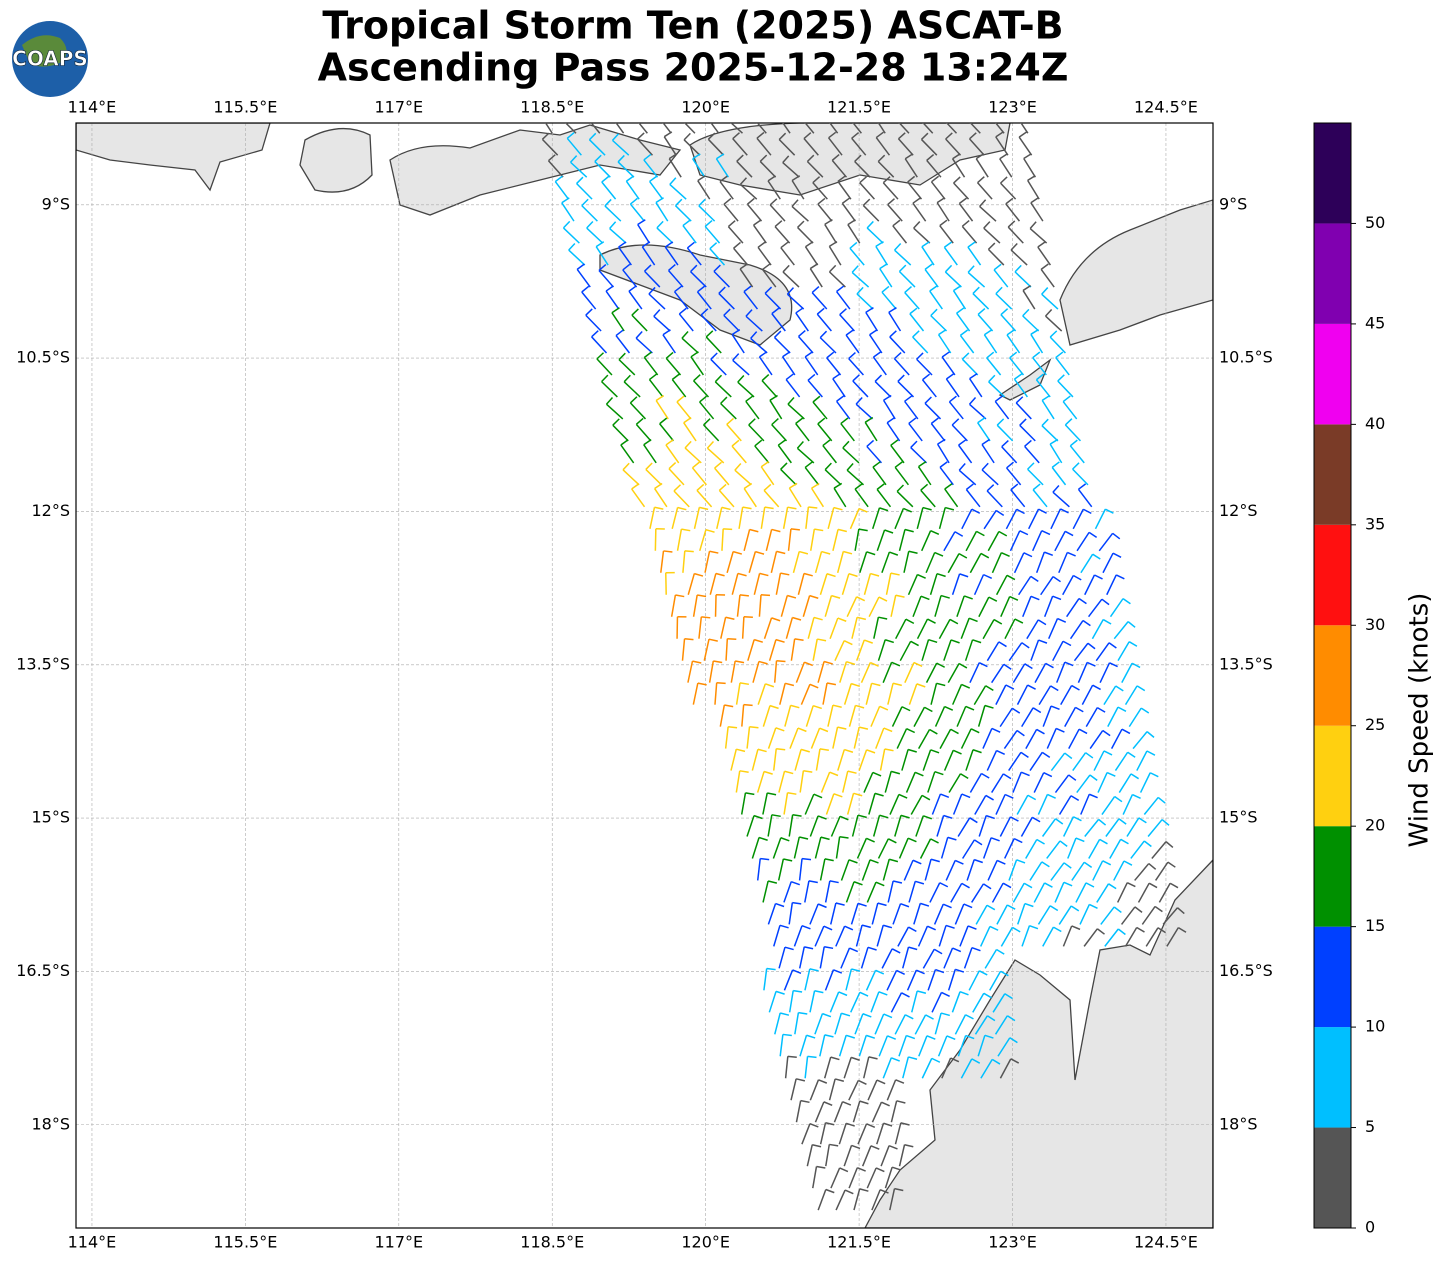  Describe the element at coordinates (1375, 1026) in the screenshot. I see `colorbar-tick-label: 10` at that location.